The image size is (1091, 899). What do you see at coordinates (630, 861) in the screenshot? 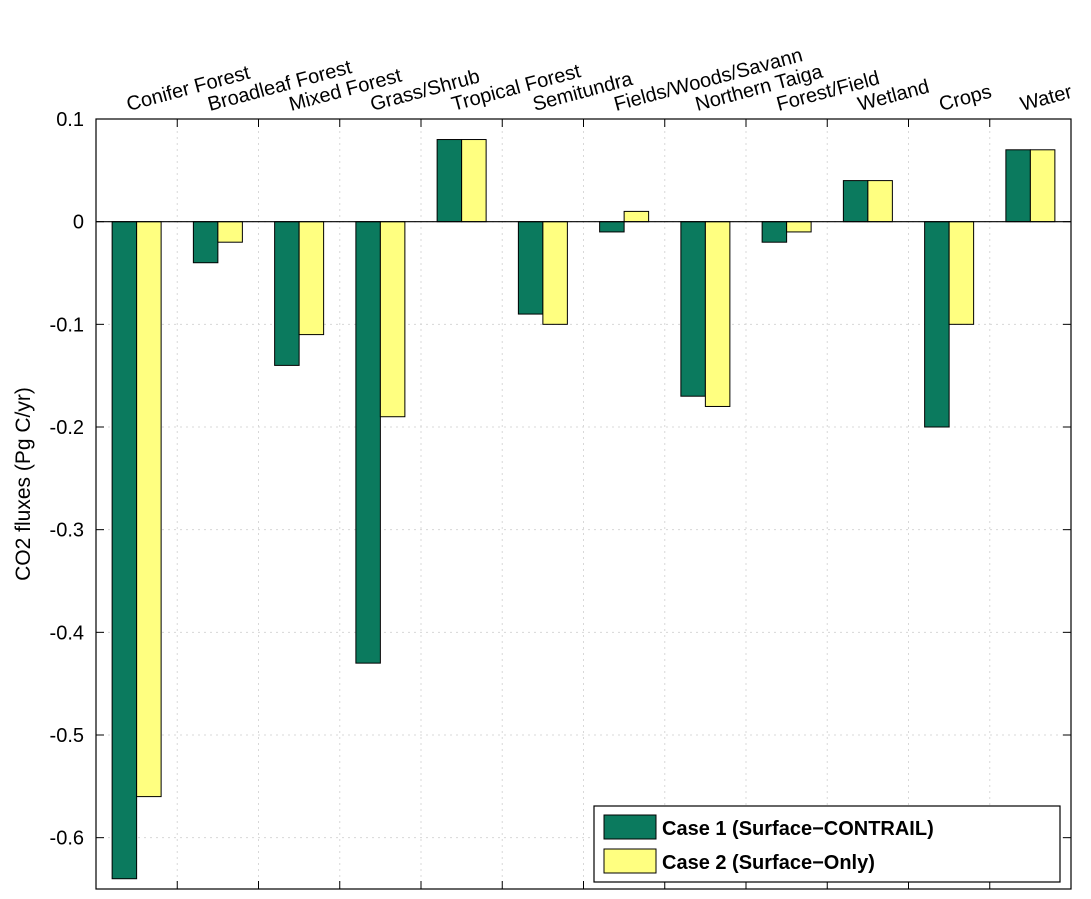
I see `legend-swatch-case2` at bounding box center [630, 861].